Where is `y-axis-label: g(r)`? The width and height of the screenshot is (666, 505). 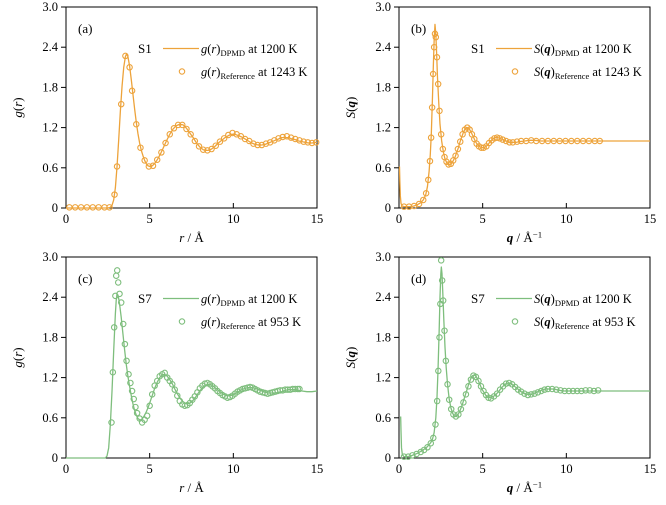
y-axis-label: g(r) is located at coordinates (17, 107).